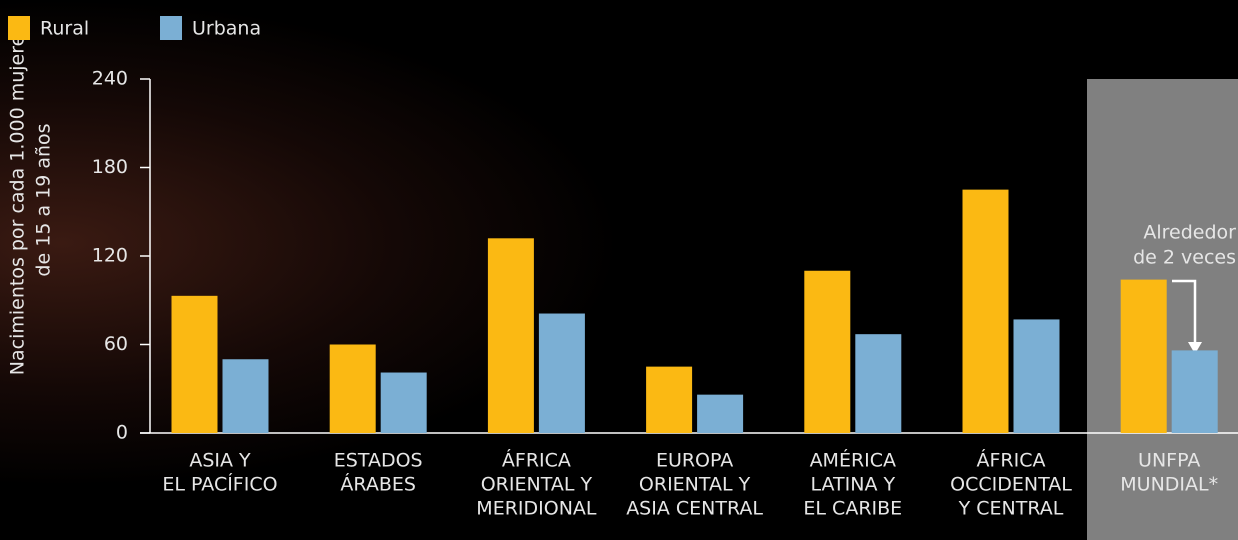 The height and width of the screenshot is (540, 1238). Describe the element at coordinates (110, 167) in the screenshot. I see `y-tick-label: 180` at that location.